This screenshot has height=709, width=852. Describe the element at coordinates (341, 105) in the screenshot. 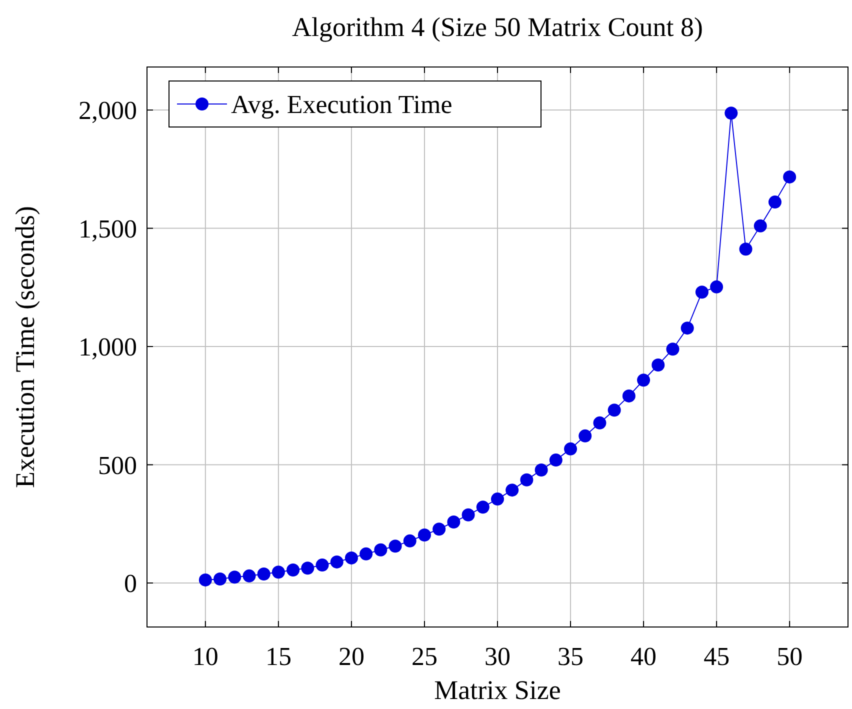

I see `legend-label: Avg. Execution Time` at that location.